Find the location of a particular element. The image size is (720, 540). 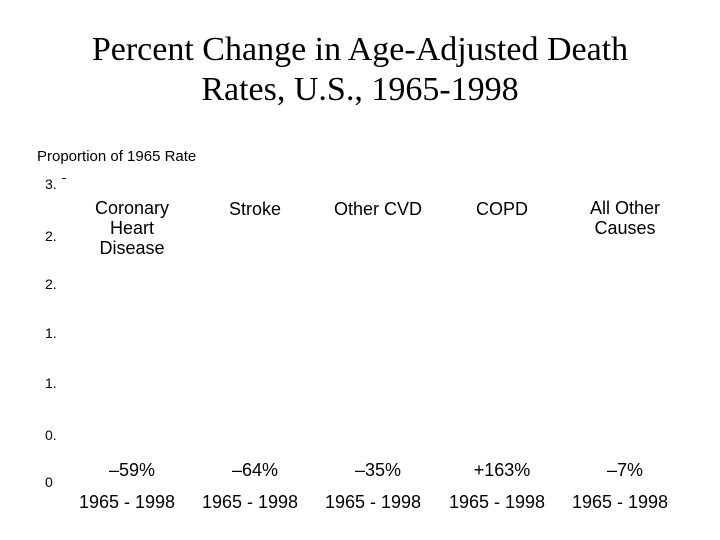

category-label-other-cvd: Other CVD is located at coordinates (378, 209).